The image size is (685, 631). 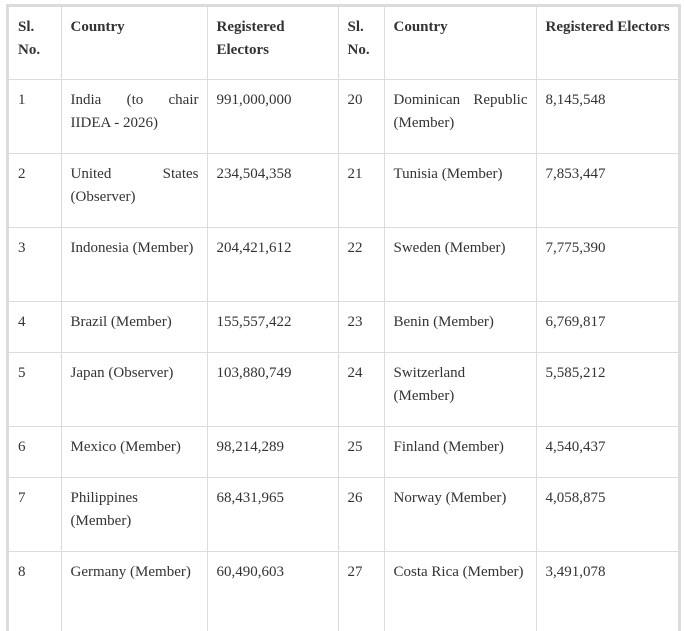 What do you see at coordinates (460, 191) in the screenshot?
I see `country-cell: Tunisia (Member)` at bounding box center [460, 191].